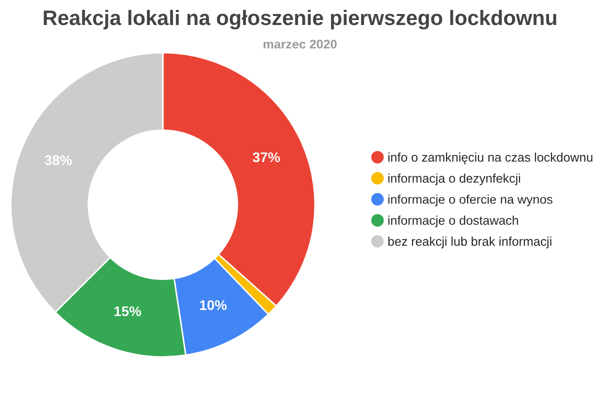 The image size is (600, 393). What do you see at coordinates (470, 200) in the screenshot?
I see `legend-label: informacje o ofercie na wynos` at bounding box center [470, 200].